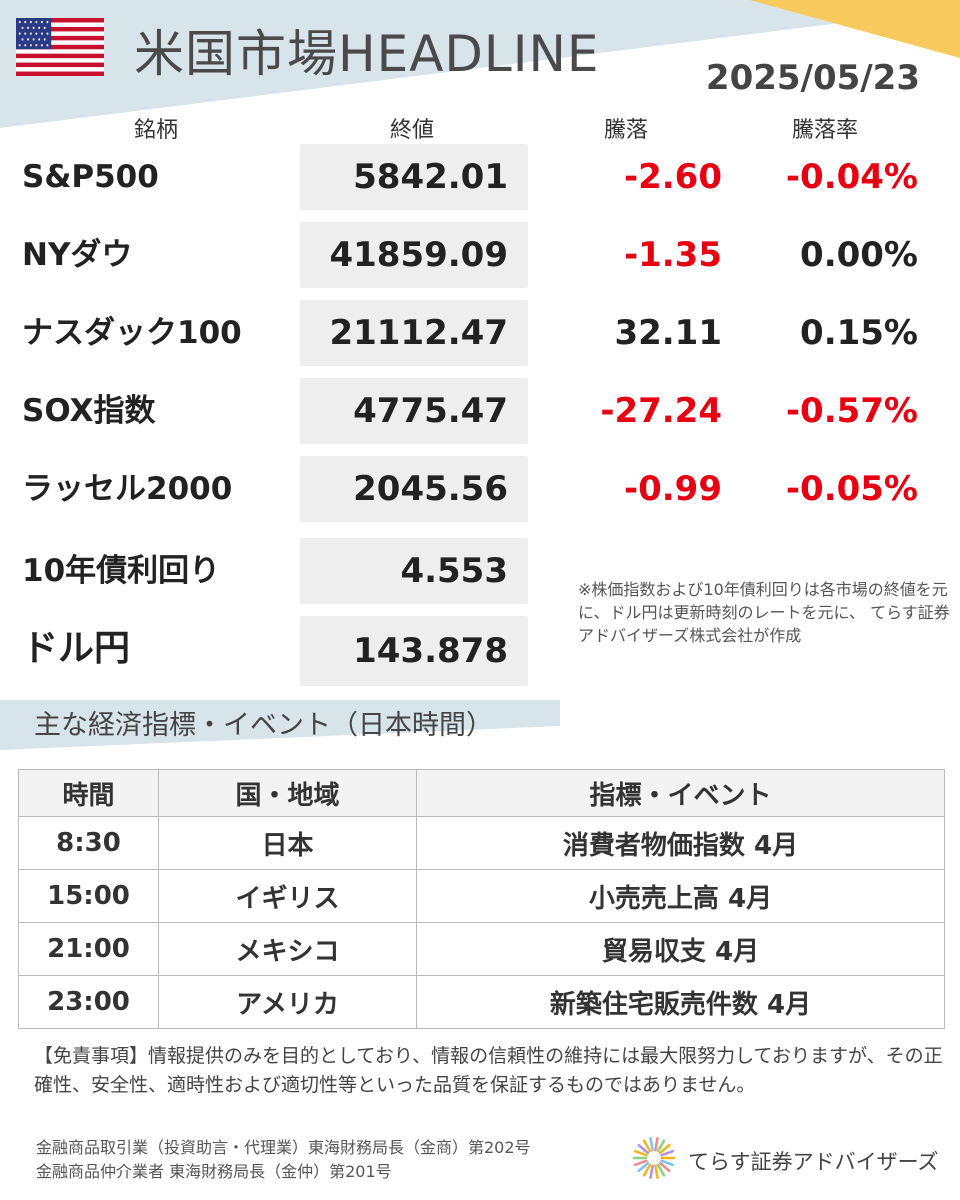 This screenshot has height=1200, width=960. What do you see at coordinates (283, 1147) in the screenshot?
I see `registration-line-1: 金融商品取引業（投資助言・代理業）東海財務局長（金商）第202号` at bounding box center [283, 1147].